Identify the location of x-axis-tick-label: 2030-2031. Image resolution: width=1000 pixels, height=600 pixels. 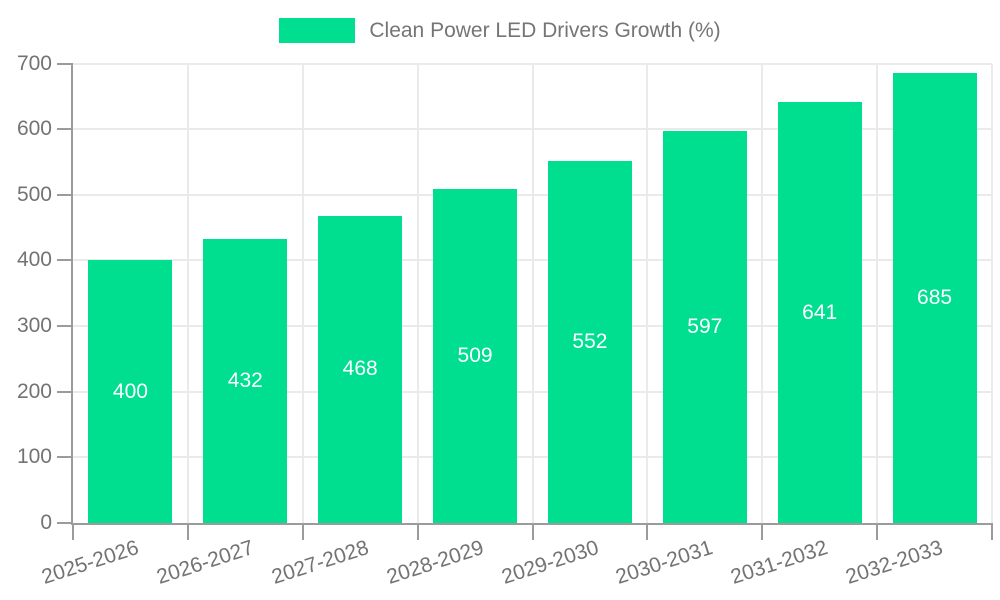
(664, 562).